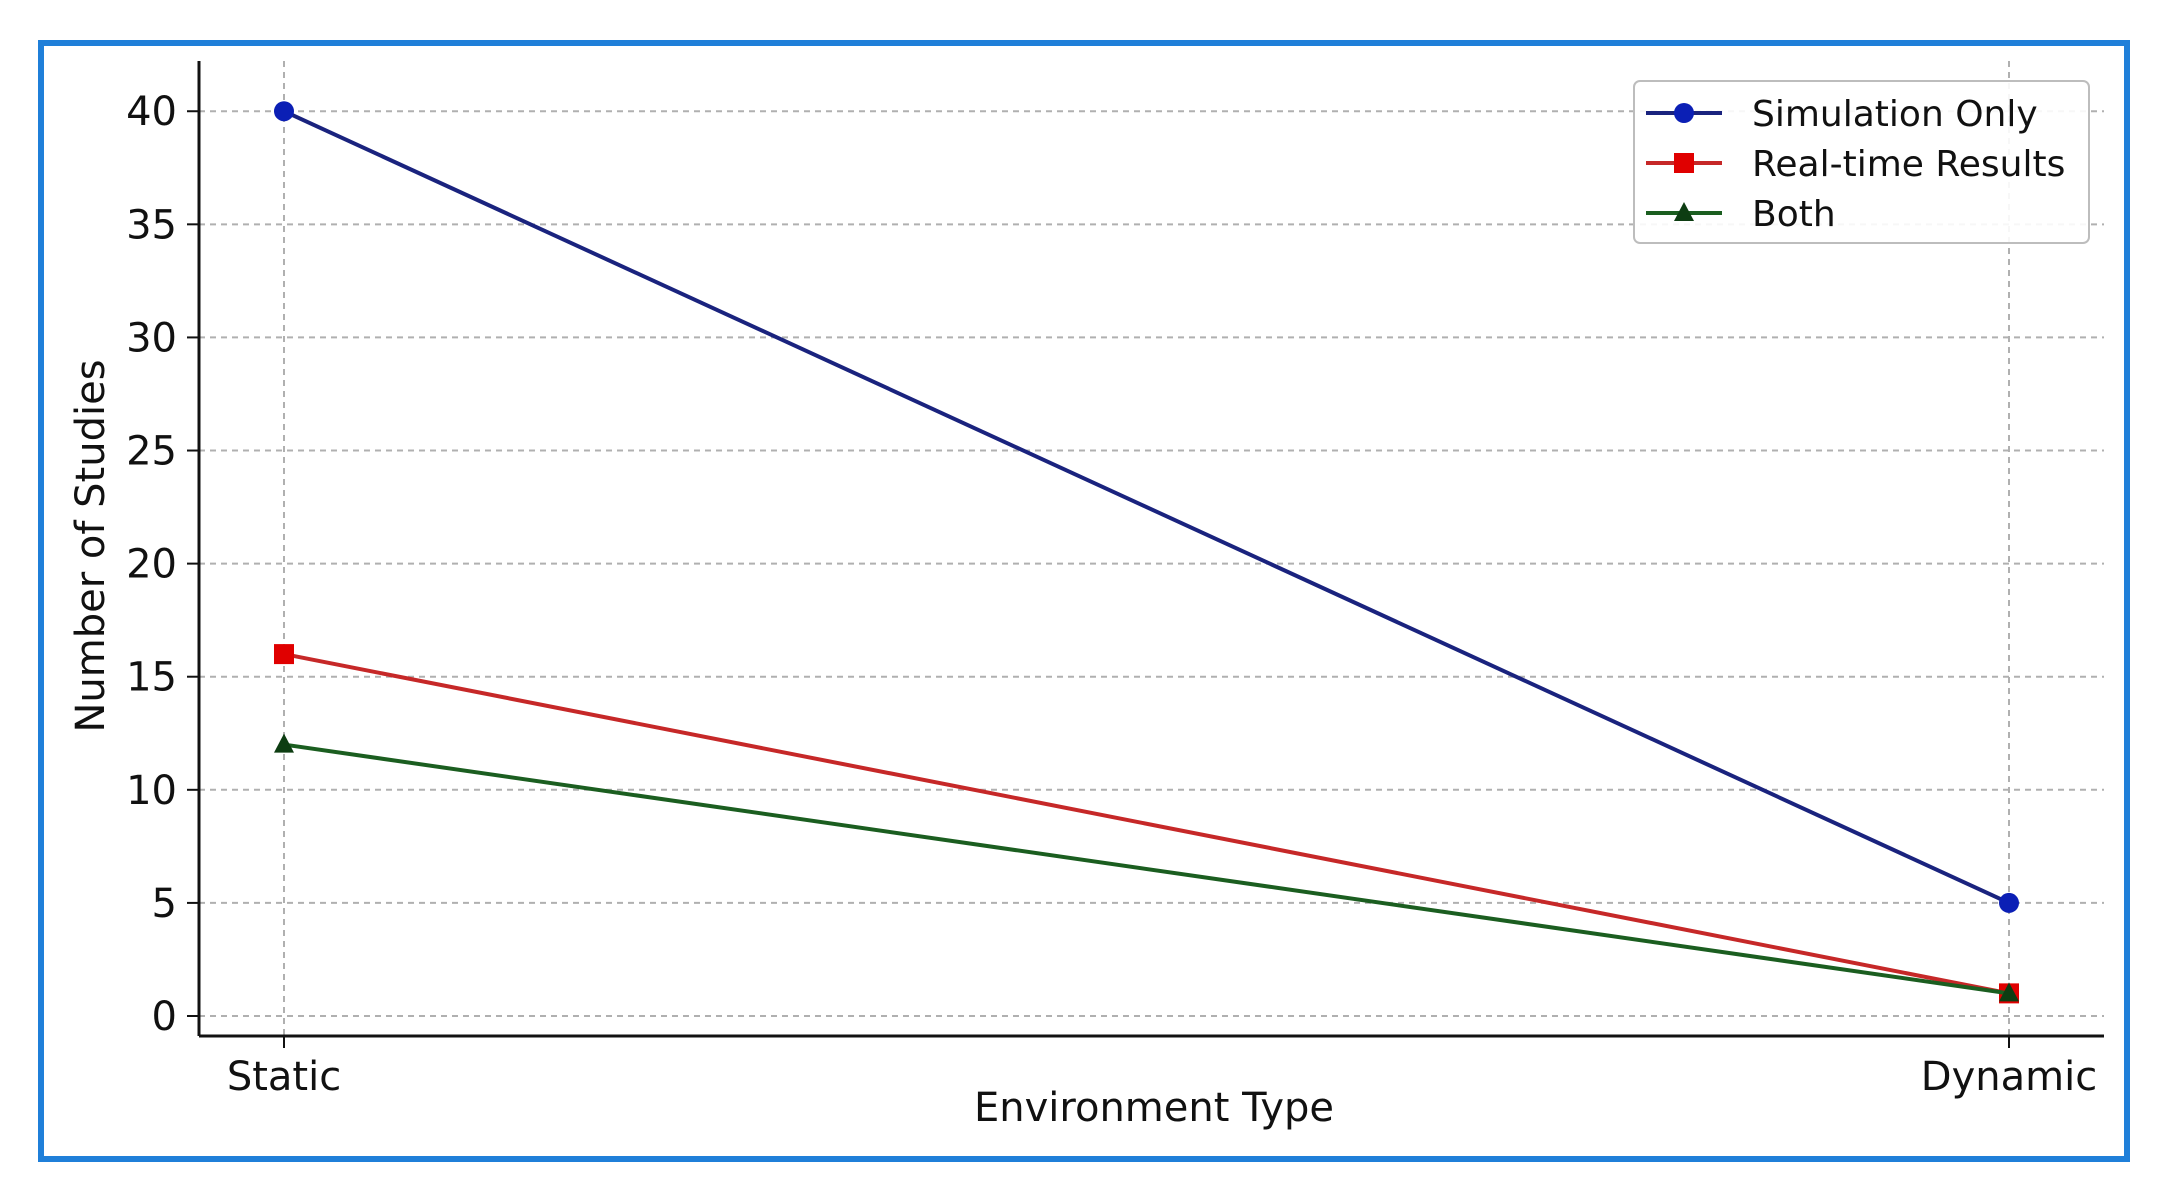 This screenshot has height=1200, width=2174. What do you see at coordinates (151, 565) in the screenshot?
I see `y-tick-label: 20` at bounding box center [151, 565].